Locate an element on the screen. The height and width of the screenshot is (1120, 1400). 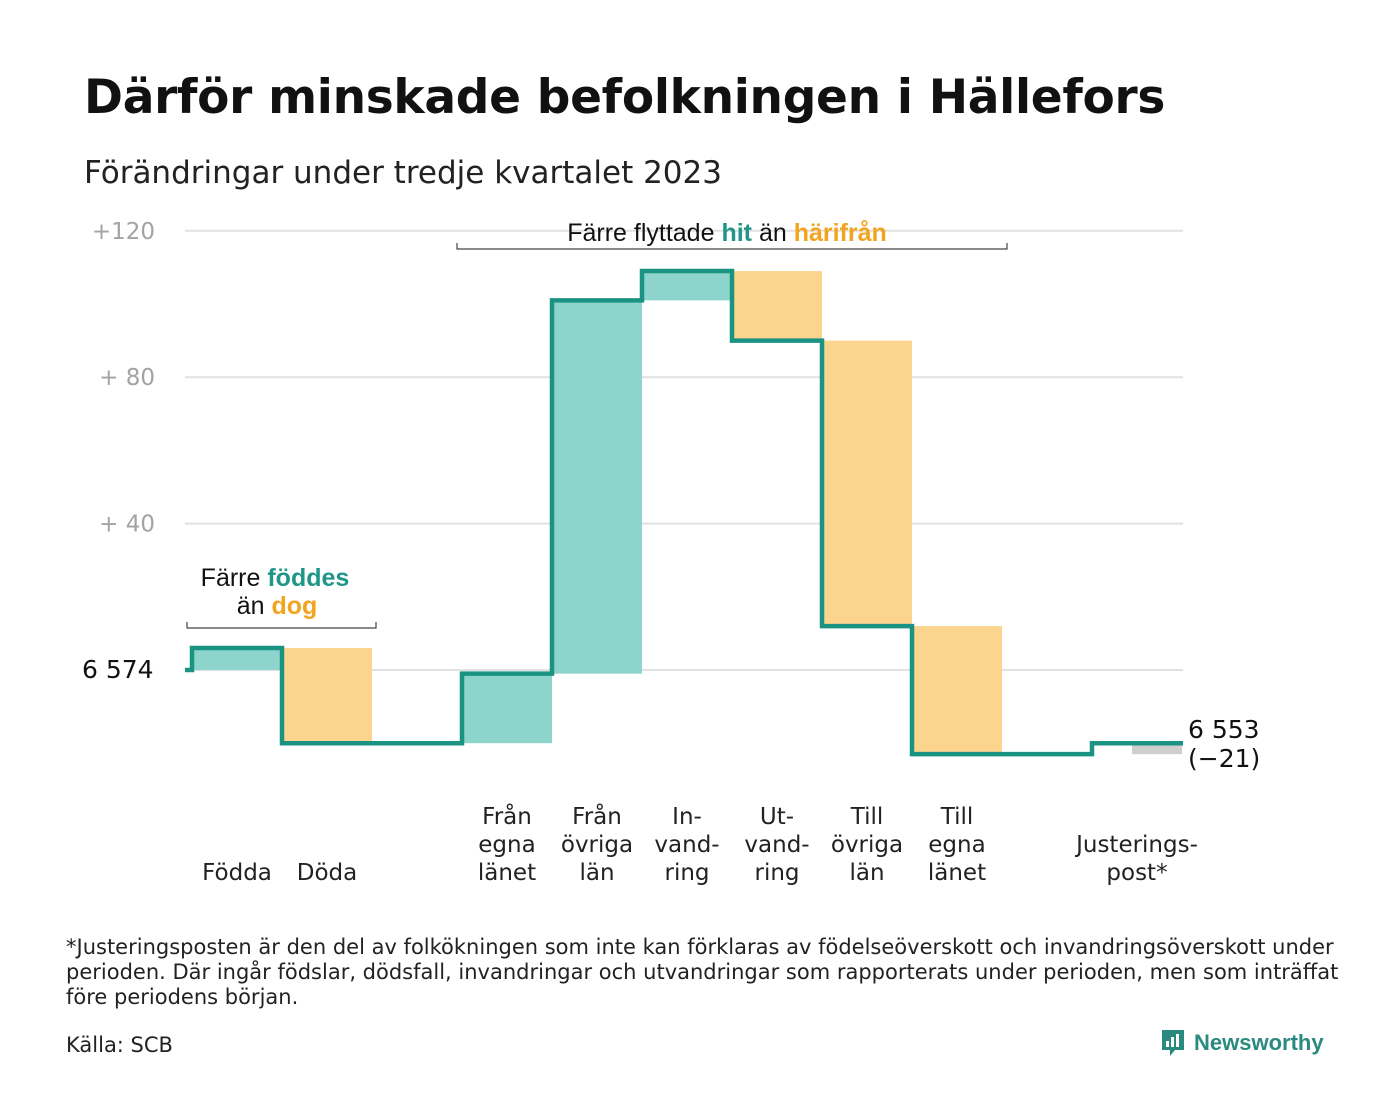
births-deaths-annotation: Färre föddes än dog is located at coordinates (281, 596).